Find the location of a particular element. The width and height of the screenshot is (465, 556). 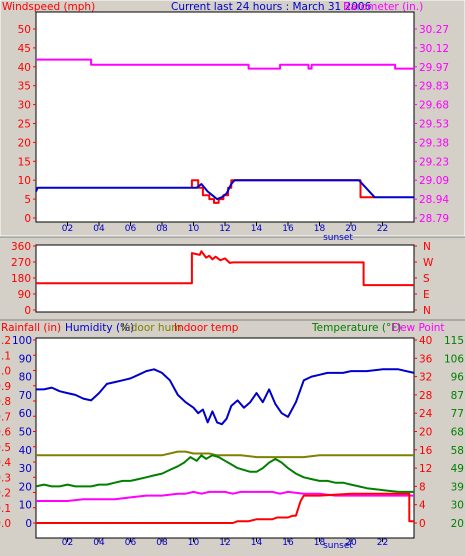

barometer-tick-7: 29.83 is located at coordinates (434, 87).